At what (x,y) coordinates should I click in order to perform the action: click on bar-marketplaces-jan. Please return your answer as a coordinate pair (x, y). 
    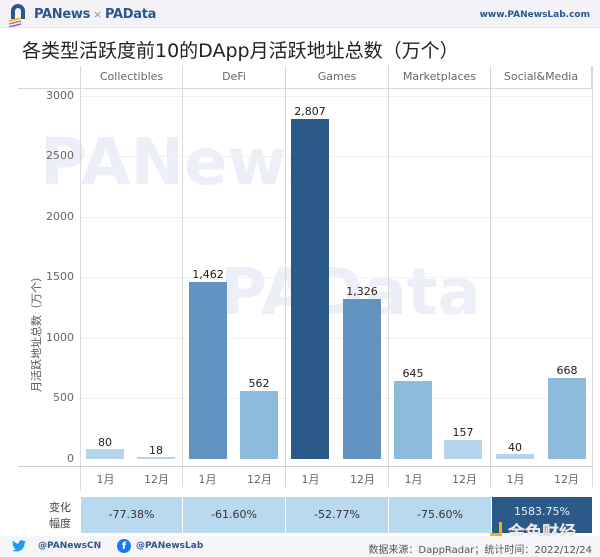
    Looking at the image, I should click on (413, 420).